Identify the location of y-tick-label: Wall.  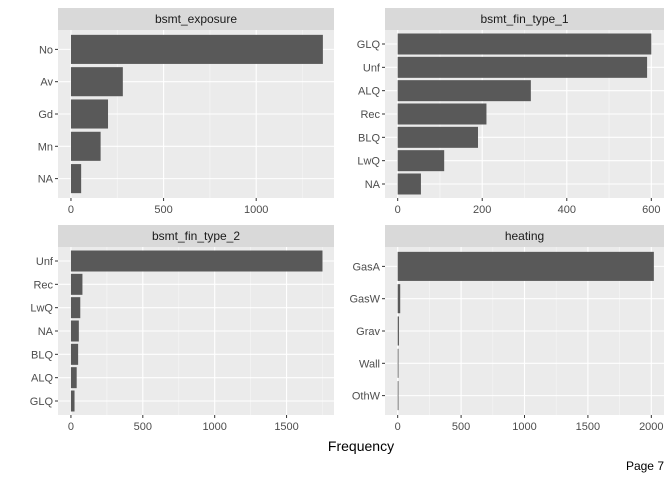
(369, 364).